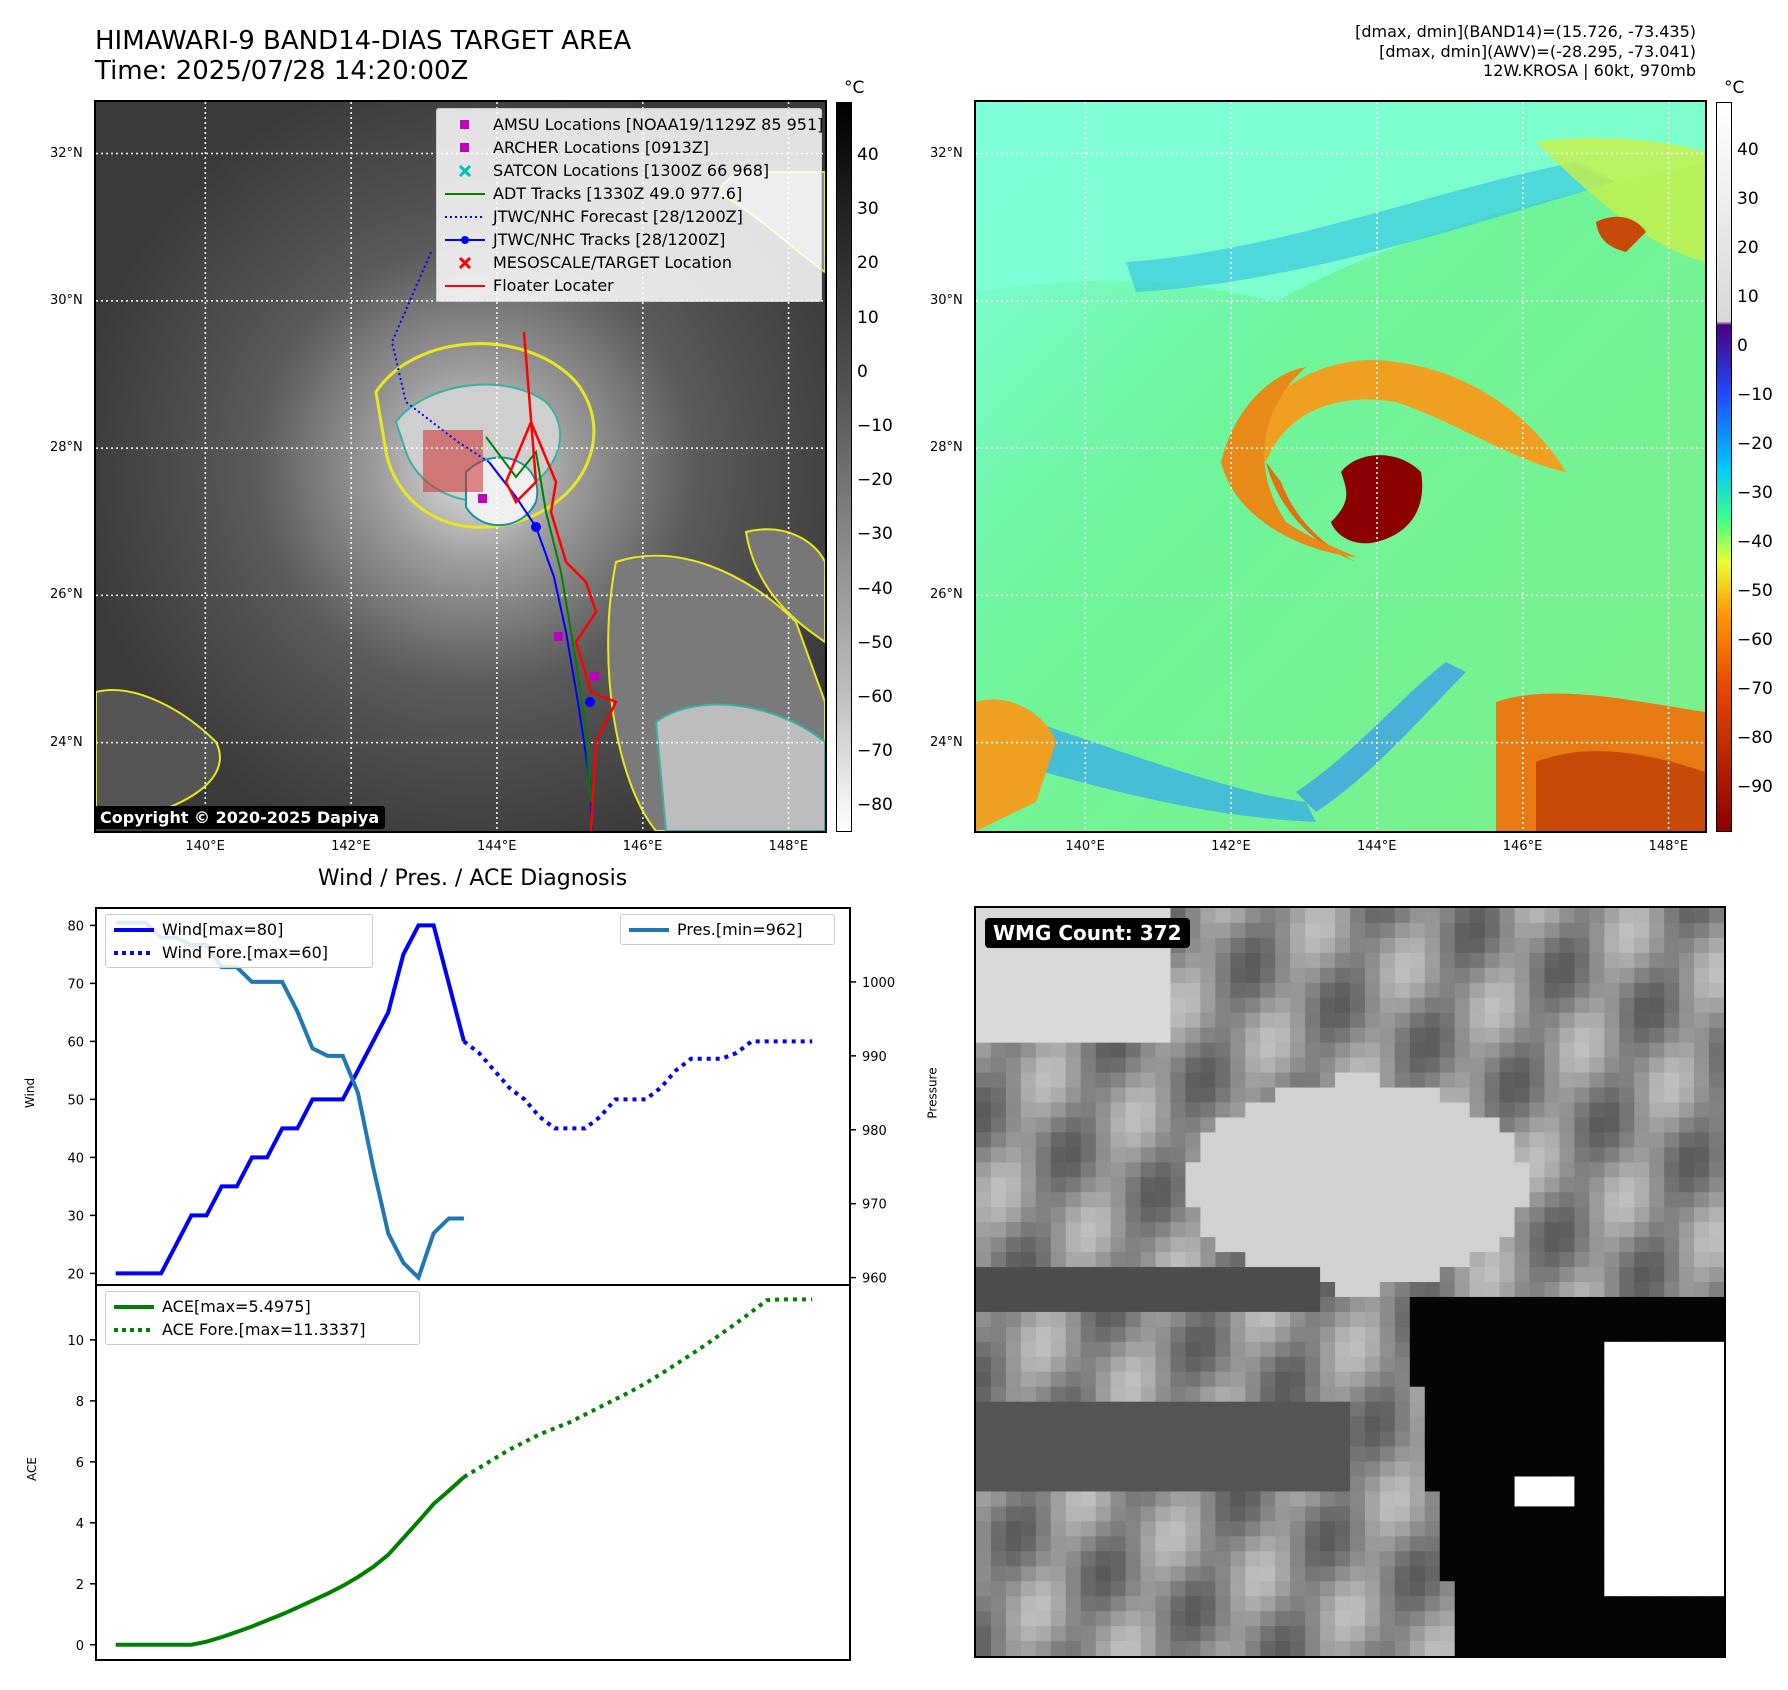 The height and width of the screenshot is (1690, 1788). I want to click on legend-symbol, so click(465, 125).